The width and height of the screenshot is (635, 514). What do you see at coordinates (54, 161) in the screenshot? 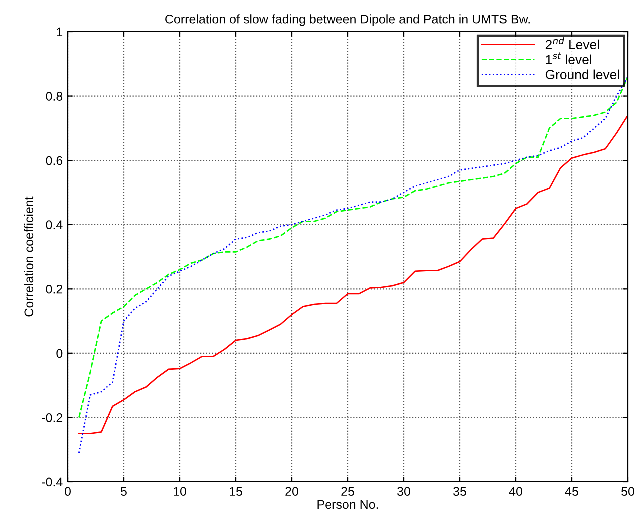
I see `y-tick-label: 0.6` at bounding box center [54, 161].